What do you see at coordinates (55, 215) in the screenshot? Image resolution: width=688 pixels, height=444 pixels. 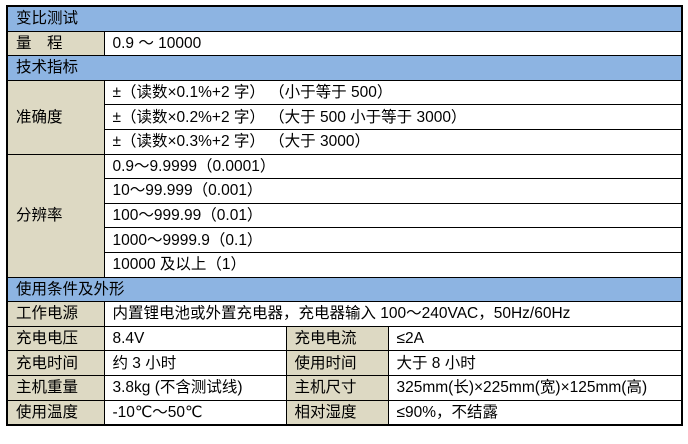 I see `resolution-label: 分辨率` at bounding box center [55, 215].